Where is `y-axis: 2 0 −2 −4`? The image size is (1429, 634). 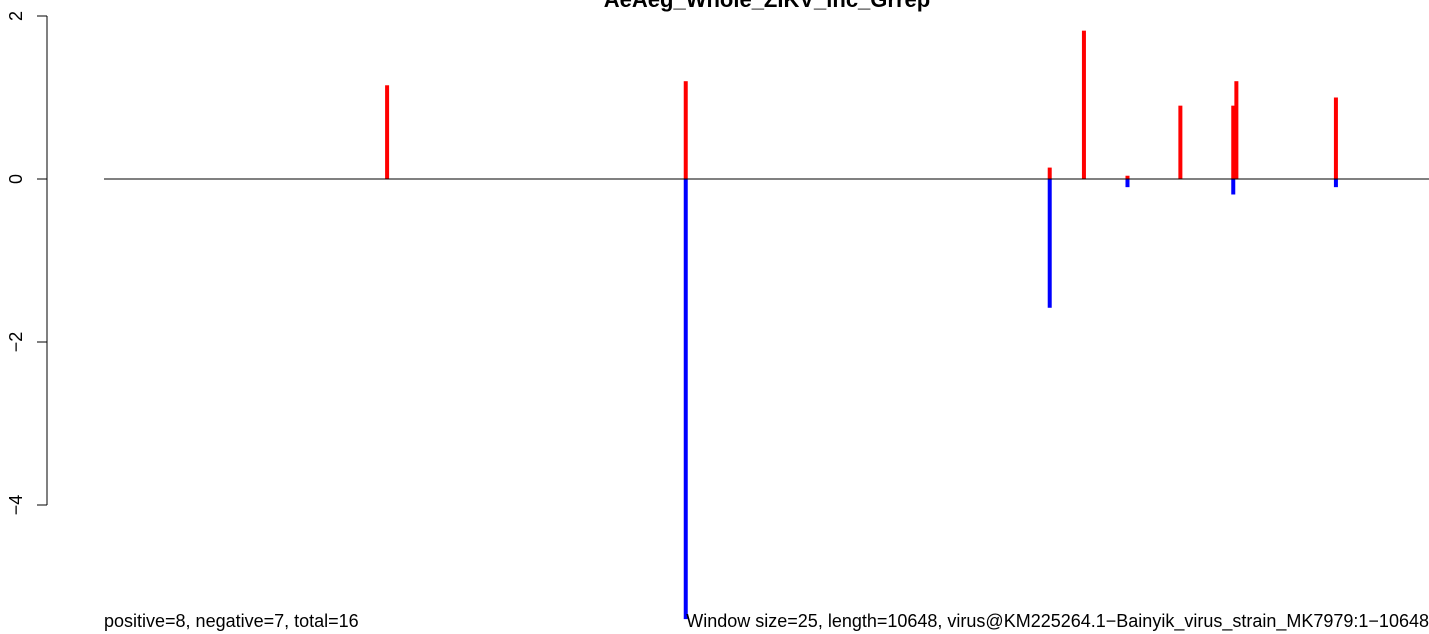
y-axis: 2 0 −2 −4 is located at coordinates (27, 263).